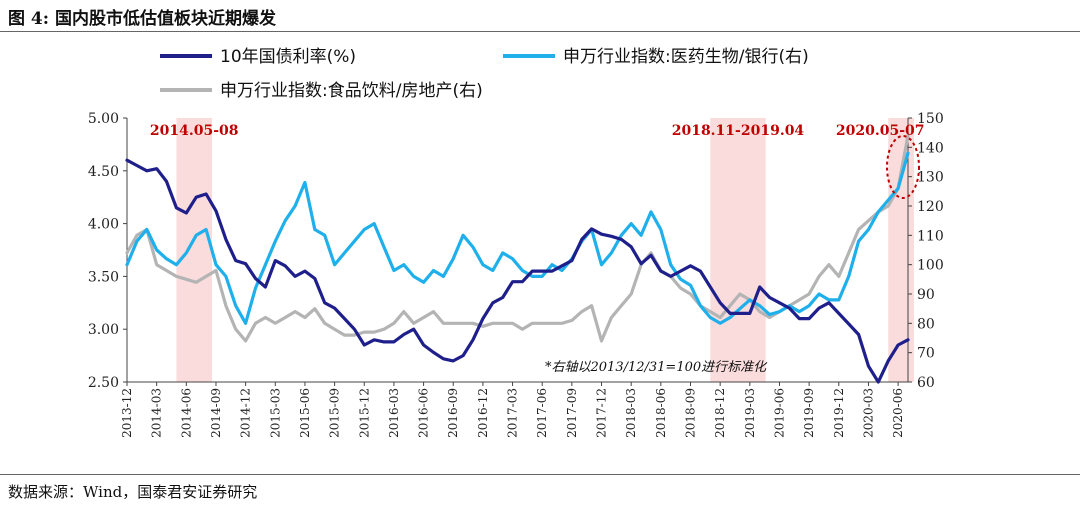 This screenshot has width=1080, height=506. What do you see at coordinates (738, 131) in the screenshot?
I see `highlight-label: 2018.11-2019.04` at bounding box center [738, 131].